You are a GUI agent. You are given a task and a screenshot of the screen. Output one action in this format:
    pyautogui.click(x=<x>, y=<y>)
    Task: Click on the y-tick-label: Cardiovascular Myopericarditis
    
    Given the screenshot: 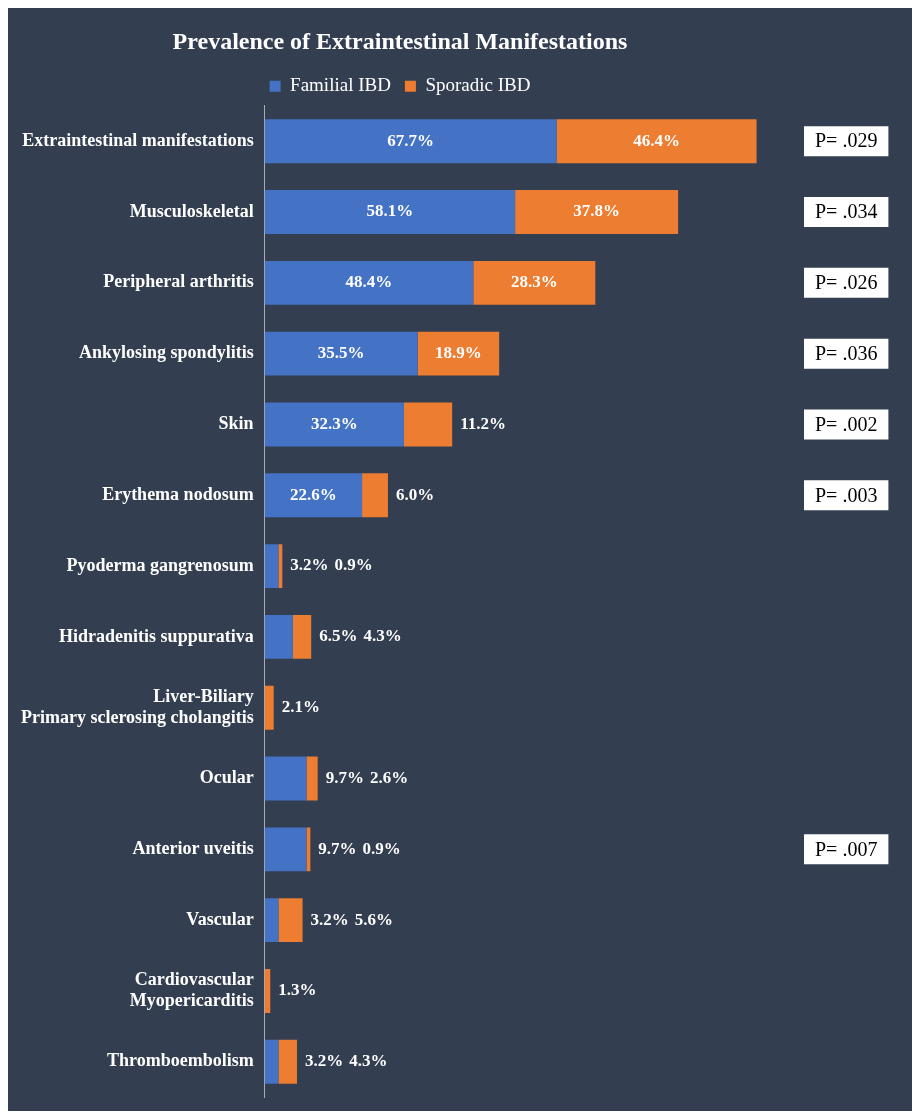 What is the action you would take?
    pyautogui.click(x=191, y=989)
    